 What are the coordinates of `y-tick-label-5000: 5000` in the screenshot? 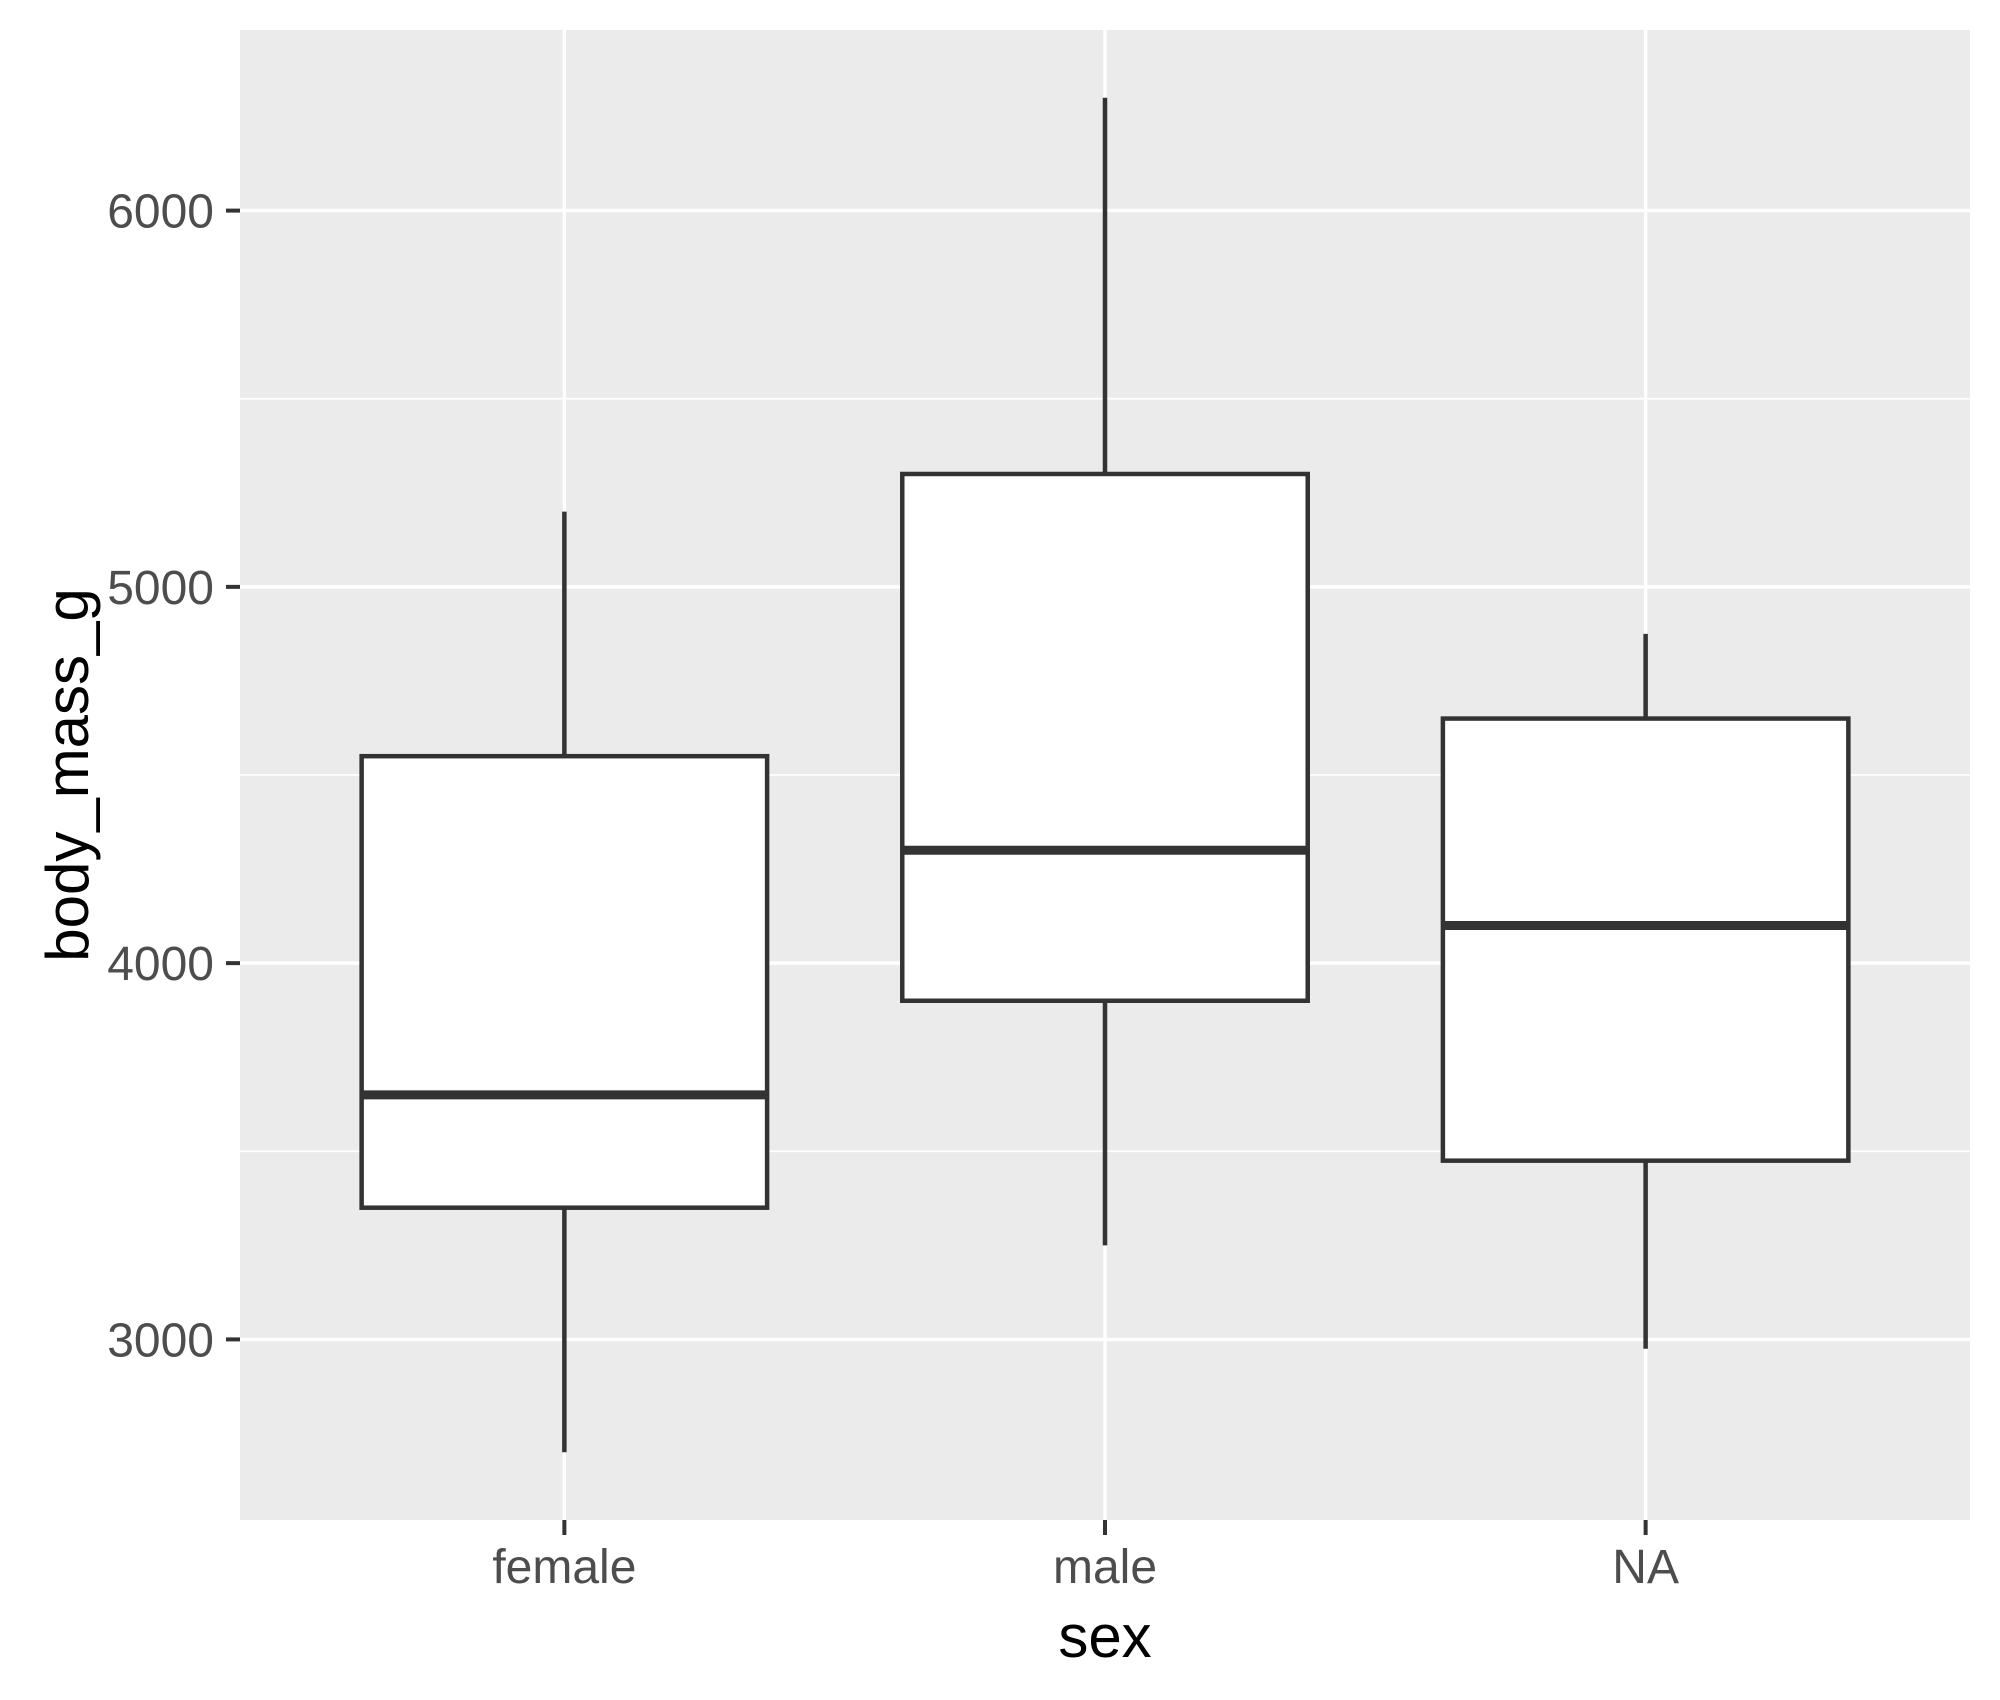 It's located at (160, 588).